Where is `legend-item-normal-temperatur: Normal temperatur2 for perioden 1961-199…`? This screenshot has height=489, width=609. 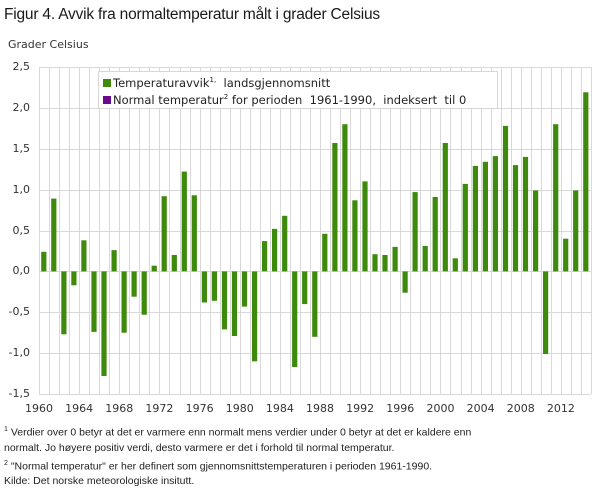 legend-item-normal-temperatur: Normal temperatur2 for perioden 1961-199… is located at coordinates (284, 100).